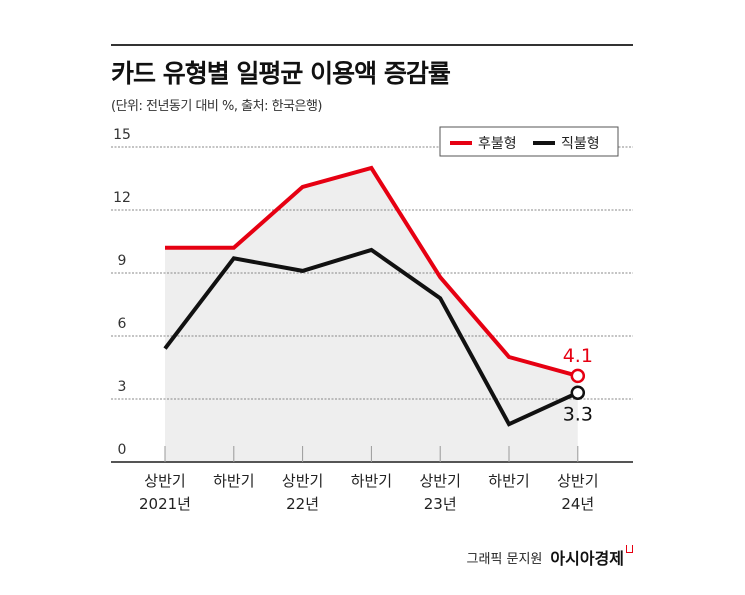 This screenshot has height=595, width=745. I want to click on x-tick-label-year: 2021년, so click(165, 504).